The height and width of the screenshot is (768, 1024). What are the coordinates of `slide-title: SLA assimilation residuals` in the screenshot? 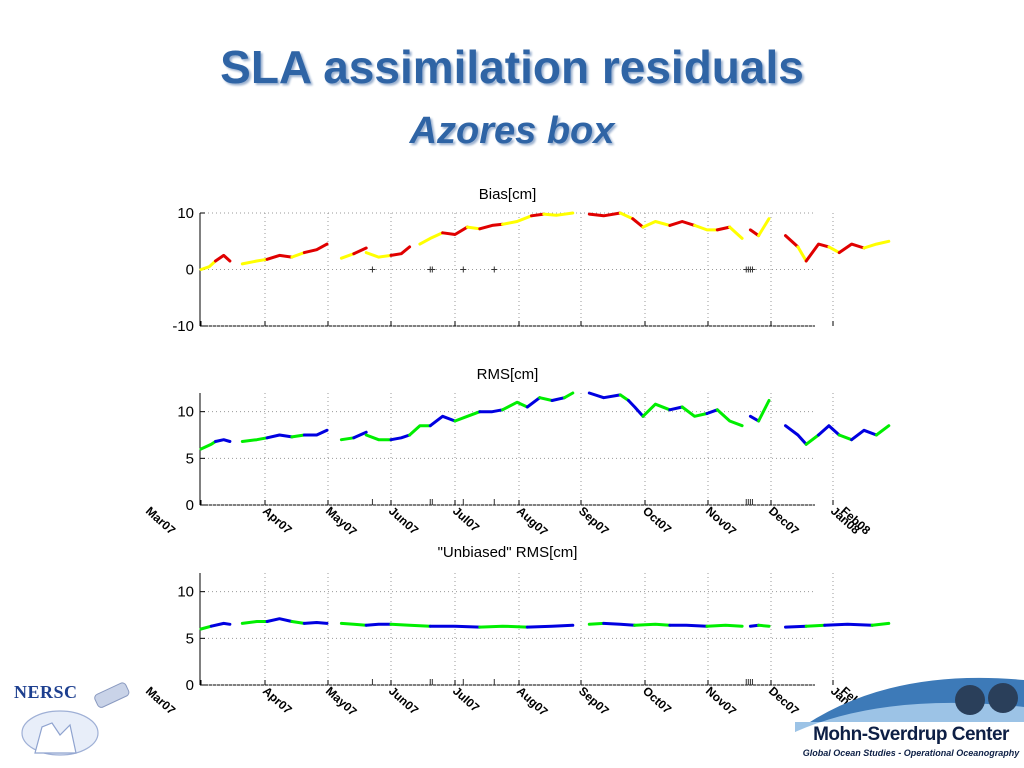 It's located at (512, 67).